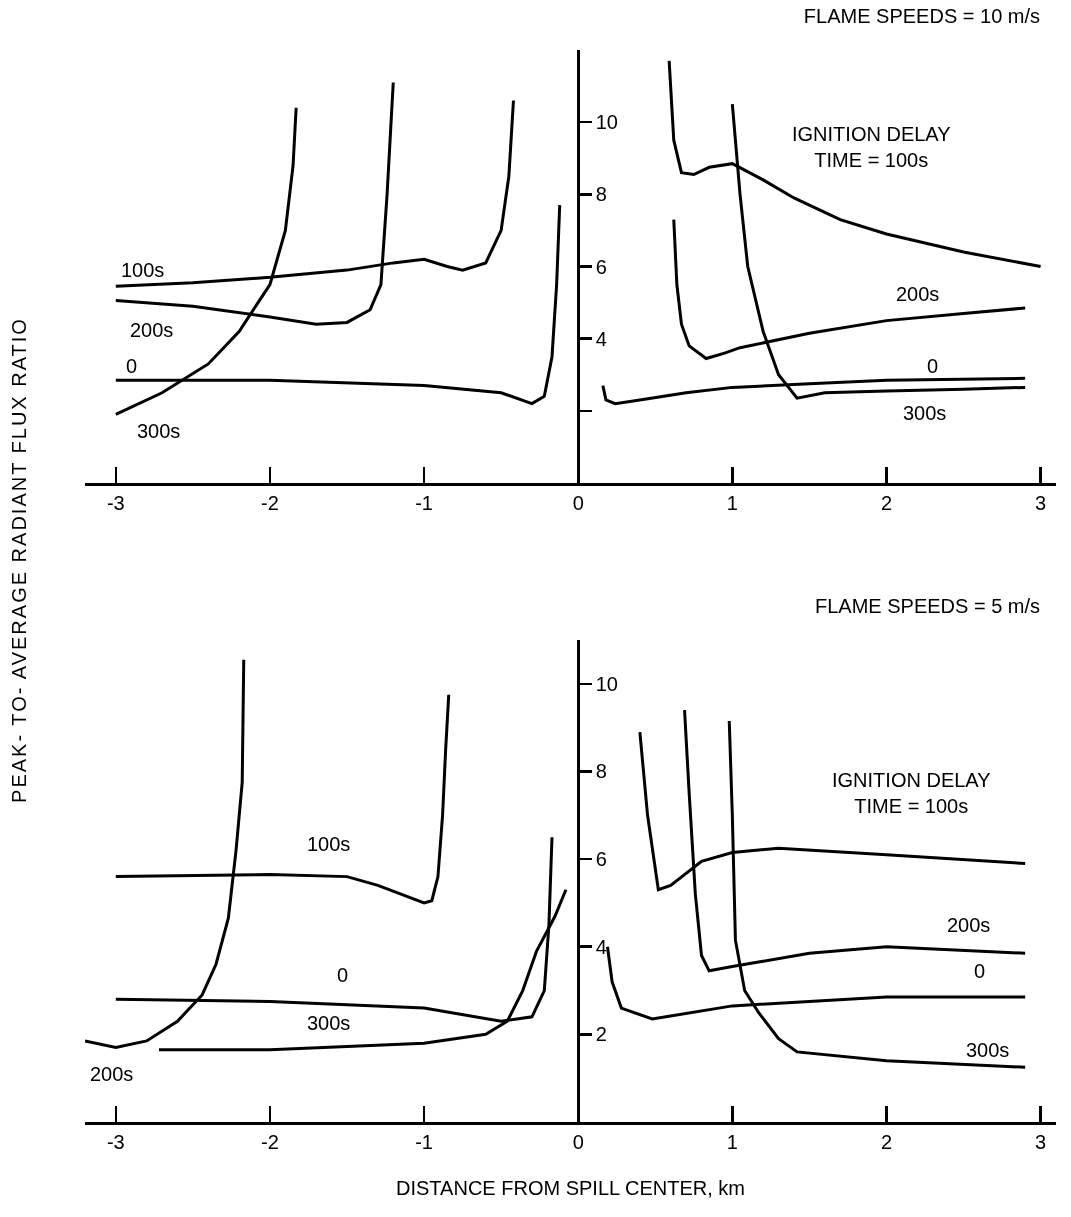 Image resolution: width=1071 pixels, height=1217 pixels. Describe the element at coordinates (601, 1034) in the screenshot. I see `y-tick-label: 2` at that location.